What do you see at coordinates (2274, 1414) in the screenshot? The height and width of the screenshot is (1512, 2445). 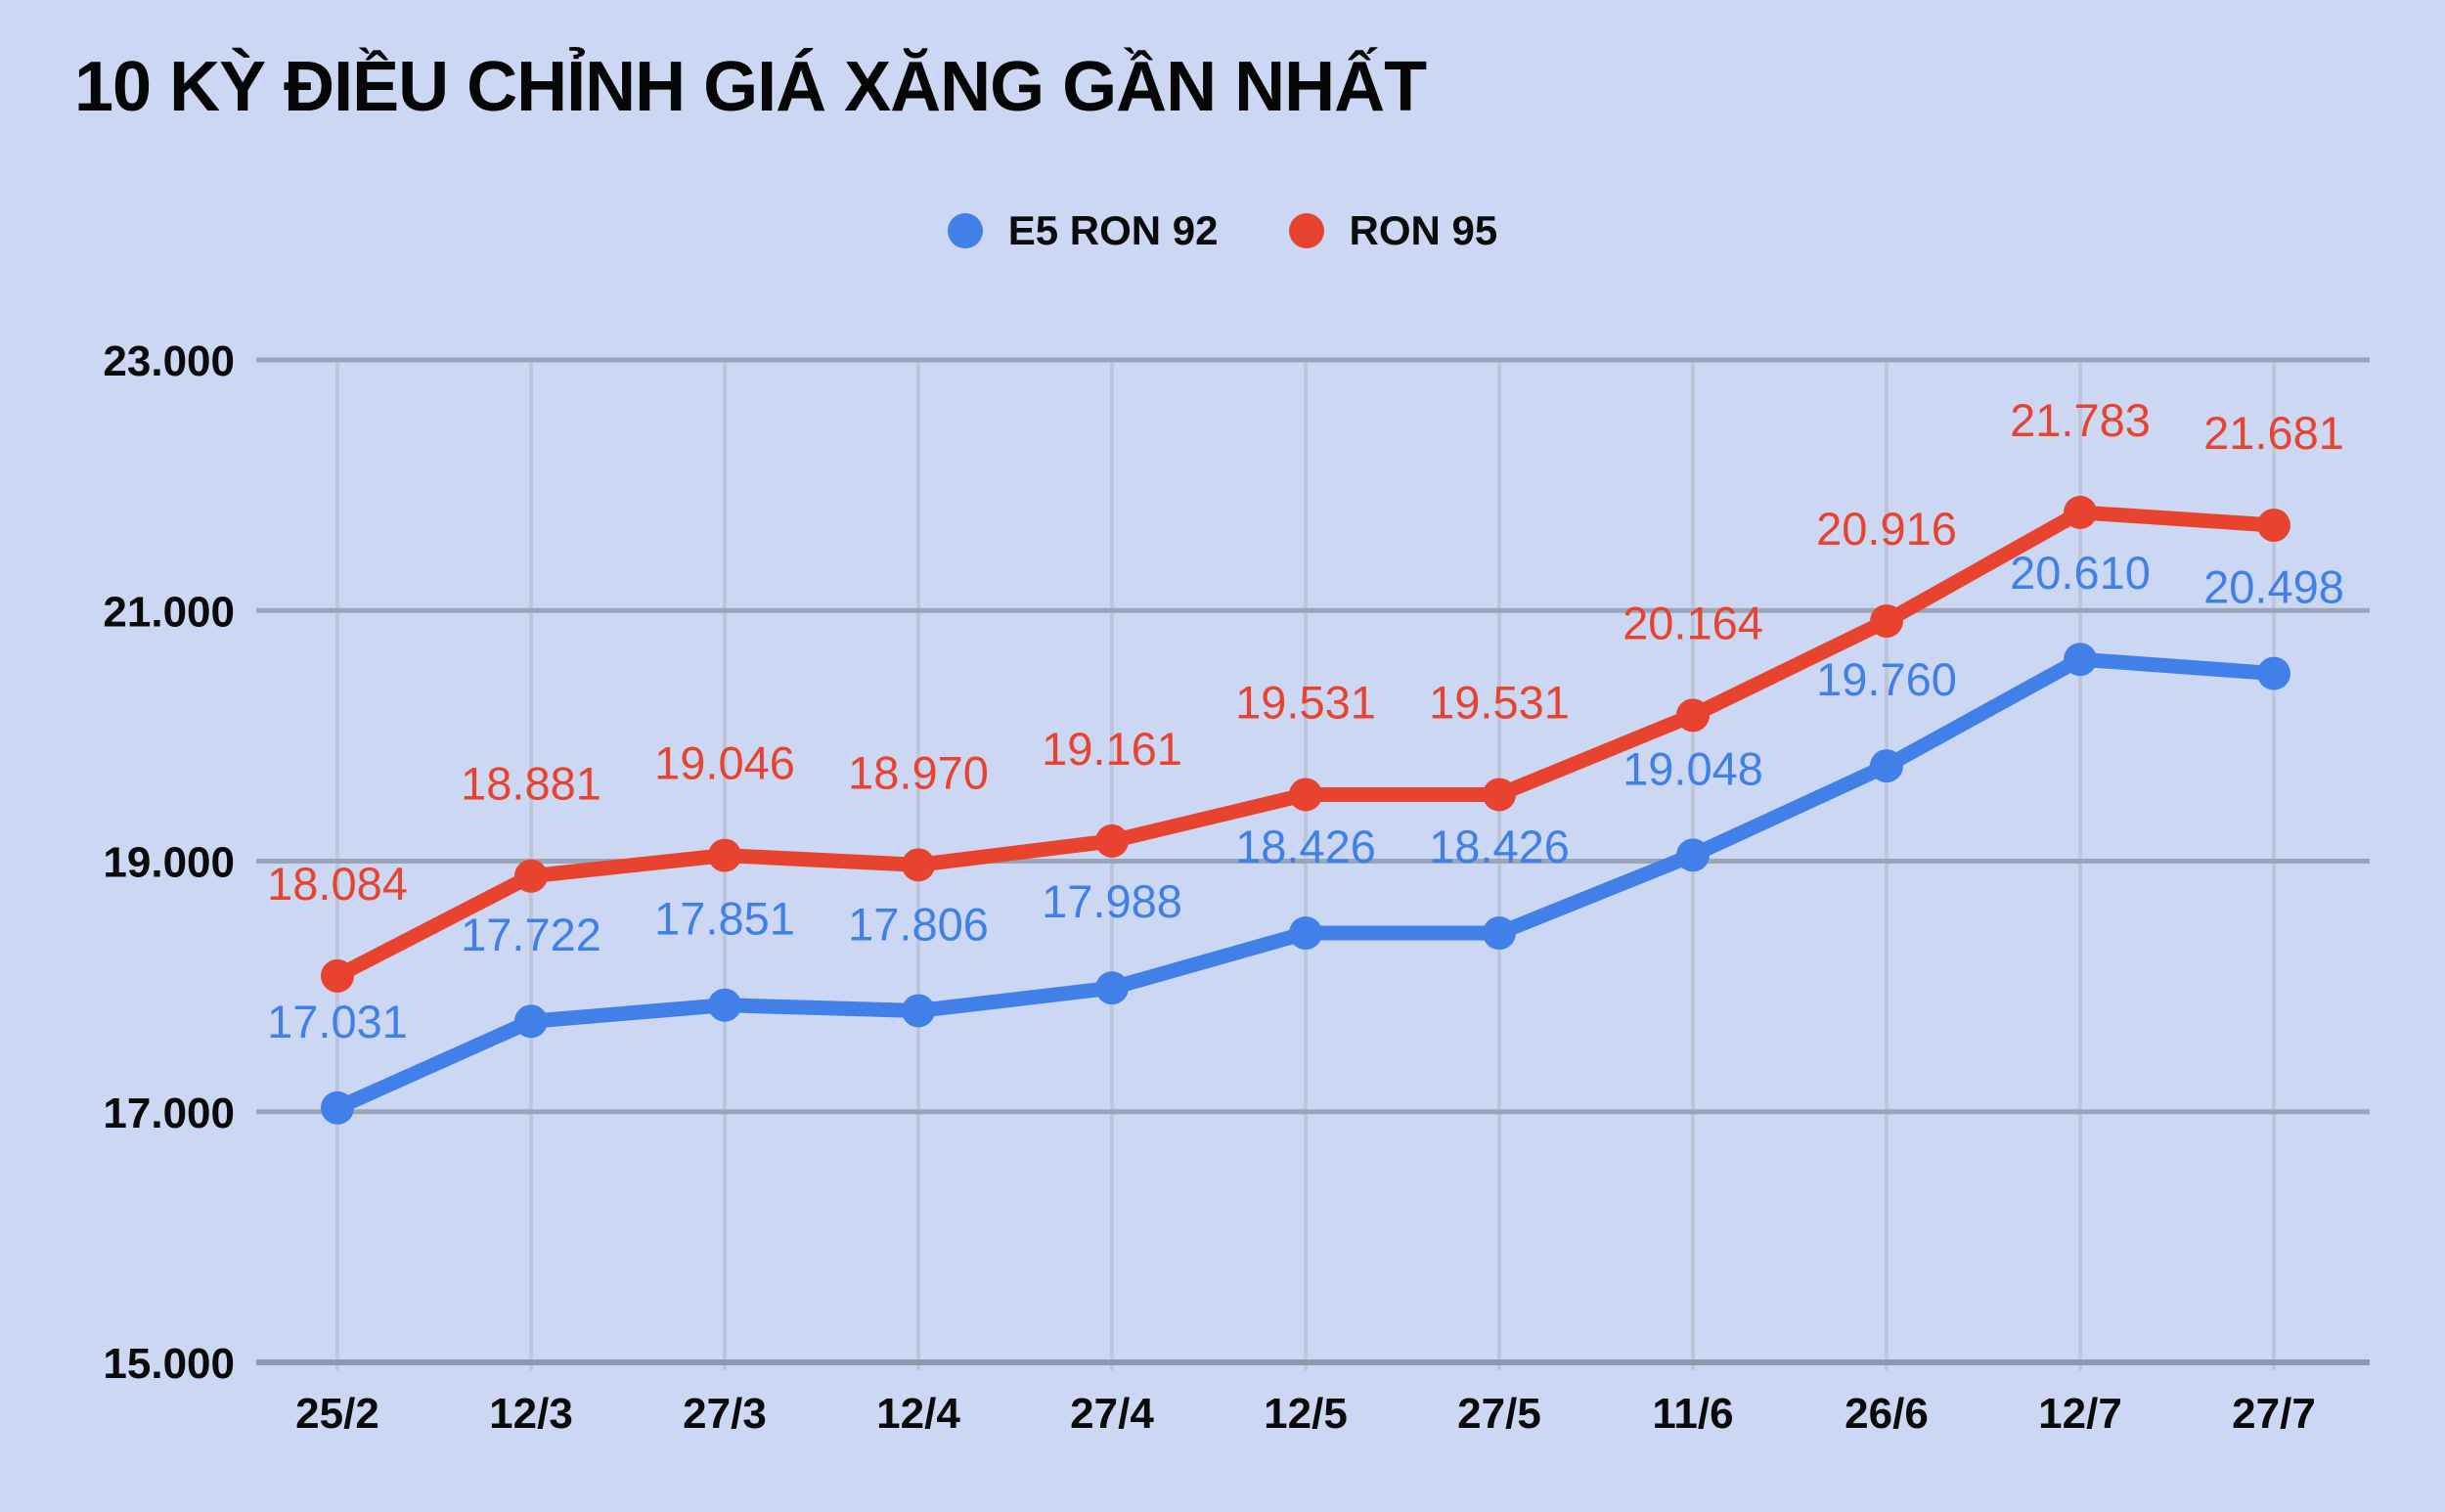 I see `x-axis-tick-label: 27/7` at bounding box center [2274, 1414].